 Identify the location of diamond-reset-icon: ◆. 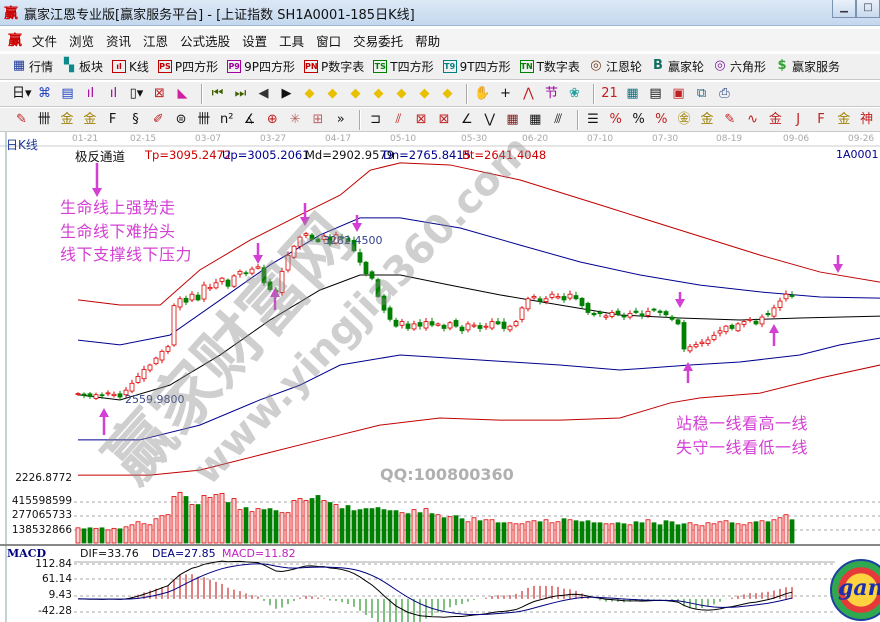
(447, 93).